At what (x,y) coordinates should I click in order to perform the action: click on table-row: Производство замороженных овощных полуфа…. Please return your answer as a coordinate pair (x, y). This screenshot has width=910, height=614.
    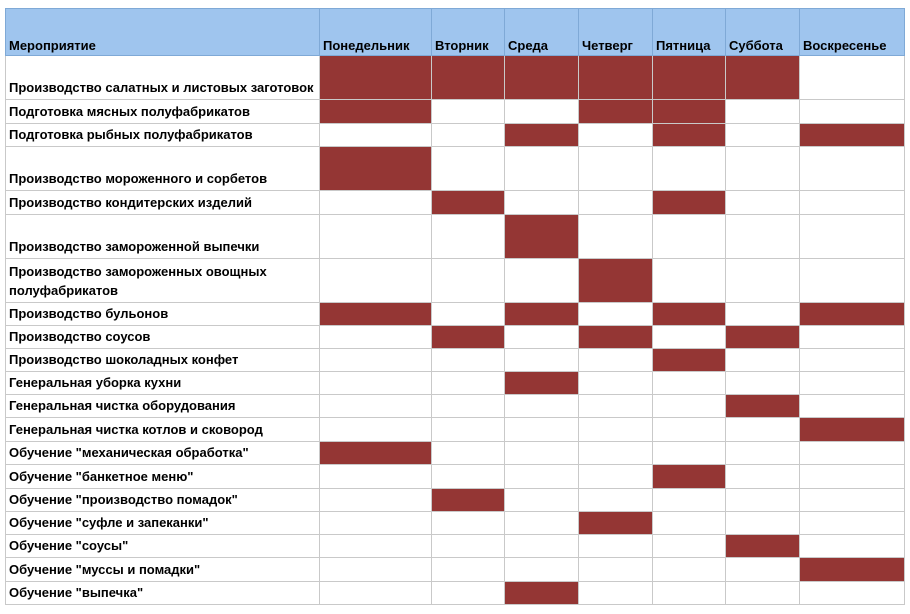
    Looking at the image, I should click on (455, 280).